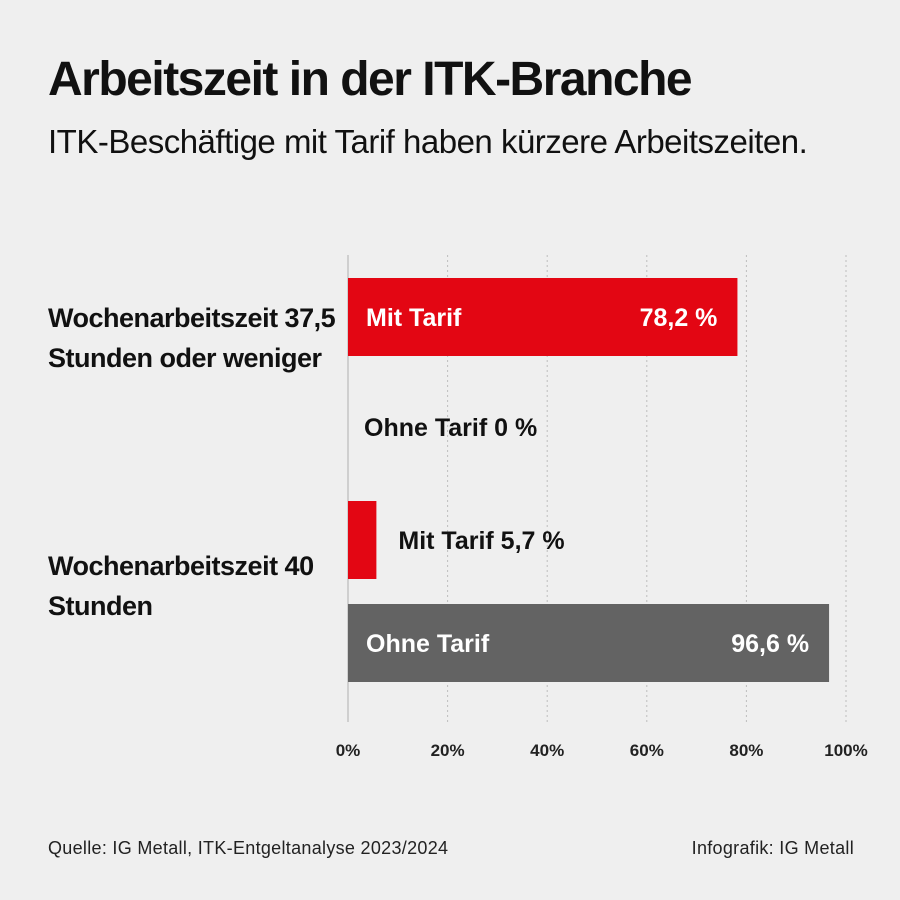  What do you see at coordinates (348, 750) in the screenshot?
I see `x-tick-label: 0%` at bounding box center [348, 750].